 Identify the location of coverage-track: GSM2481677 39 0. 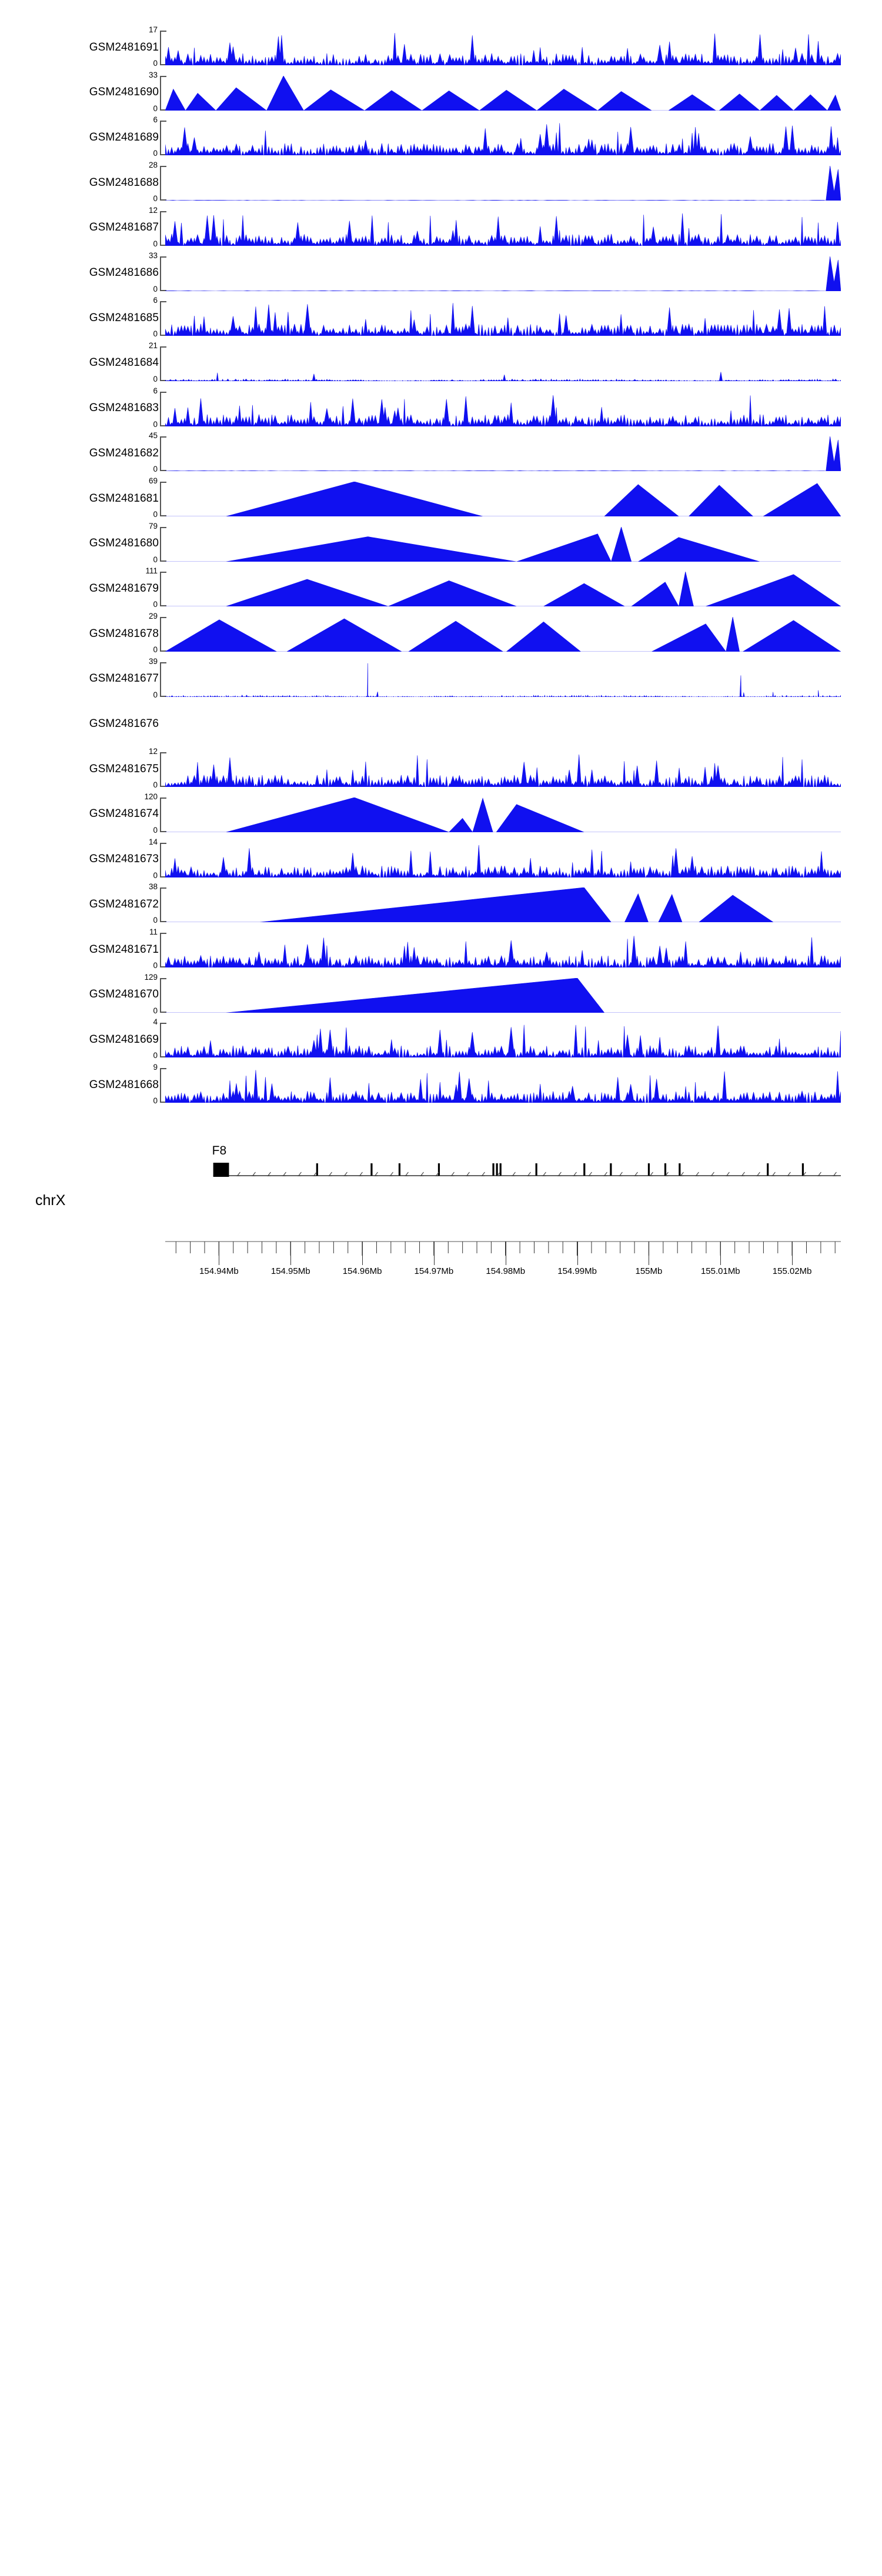
(441, 681).